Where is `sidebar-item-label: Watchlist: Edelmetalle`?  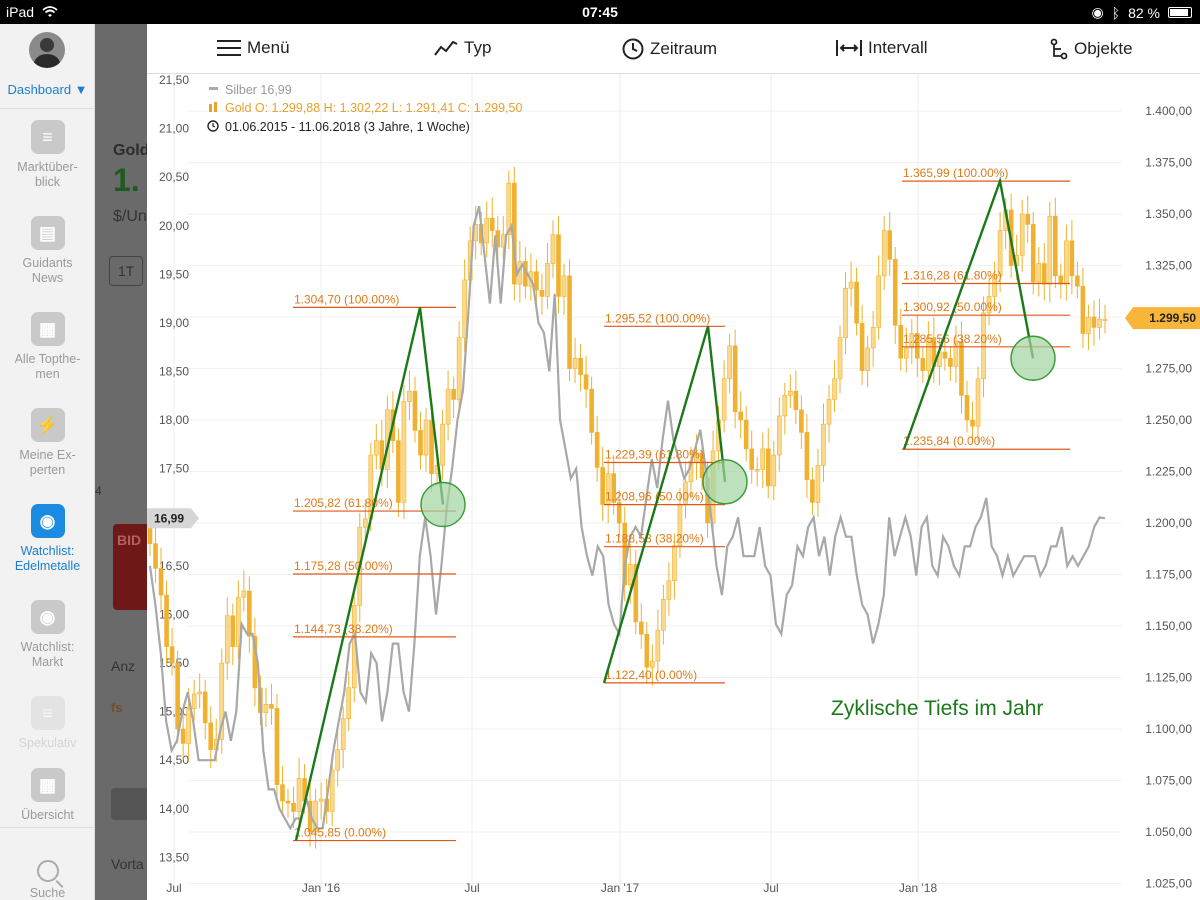 sidebar-item-label: Watchlist: Edelmetalle is located at coordinates (47, 558).